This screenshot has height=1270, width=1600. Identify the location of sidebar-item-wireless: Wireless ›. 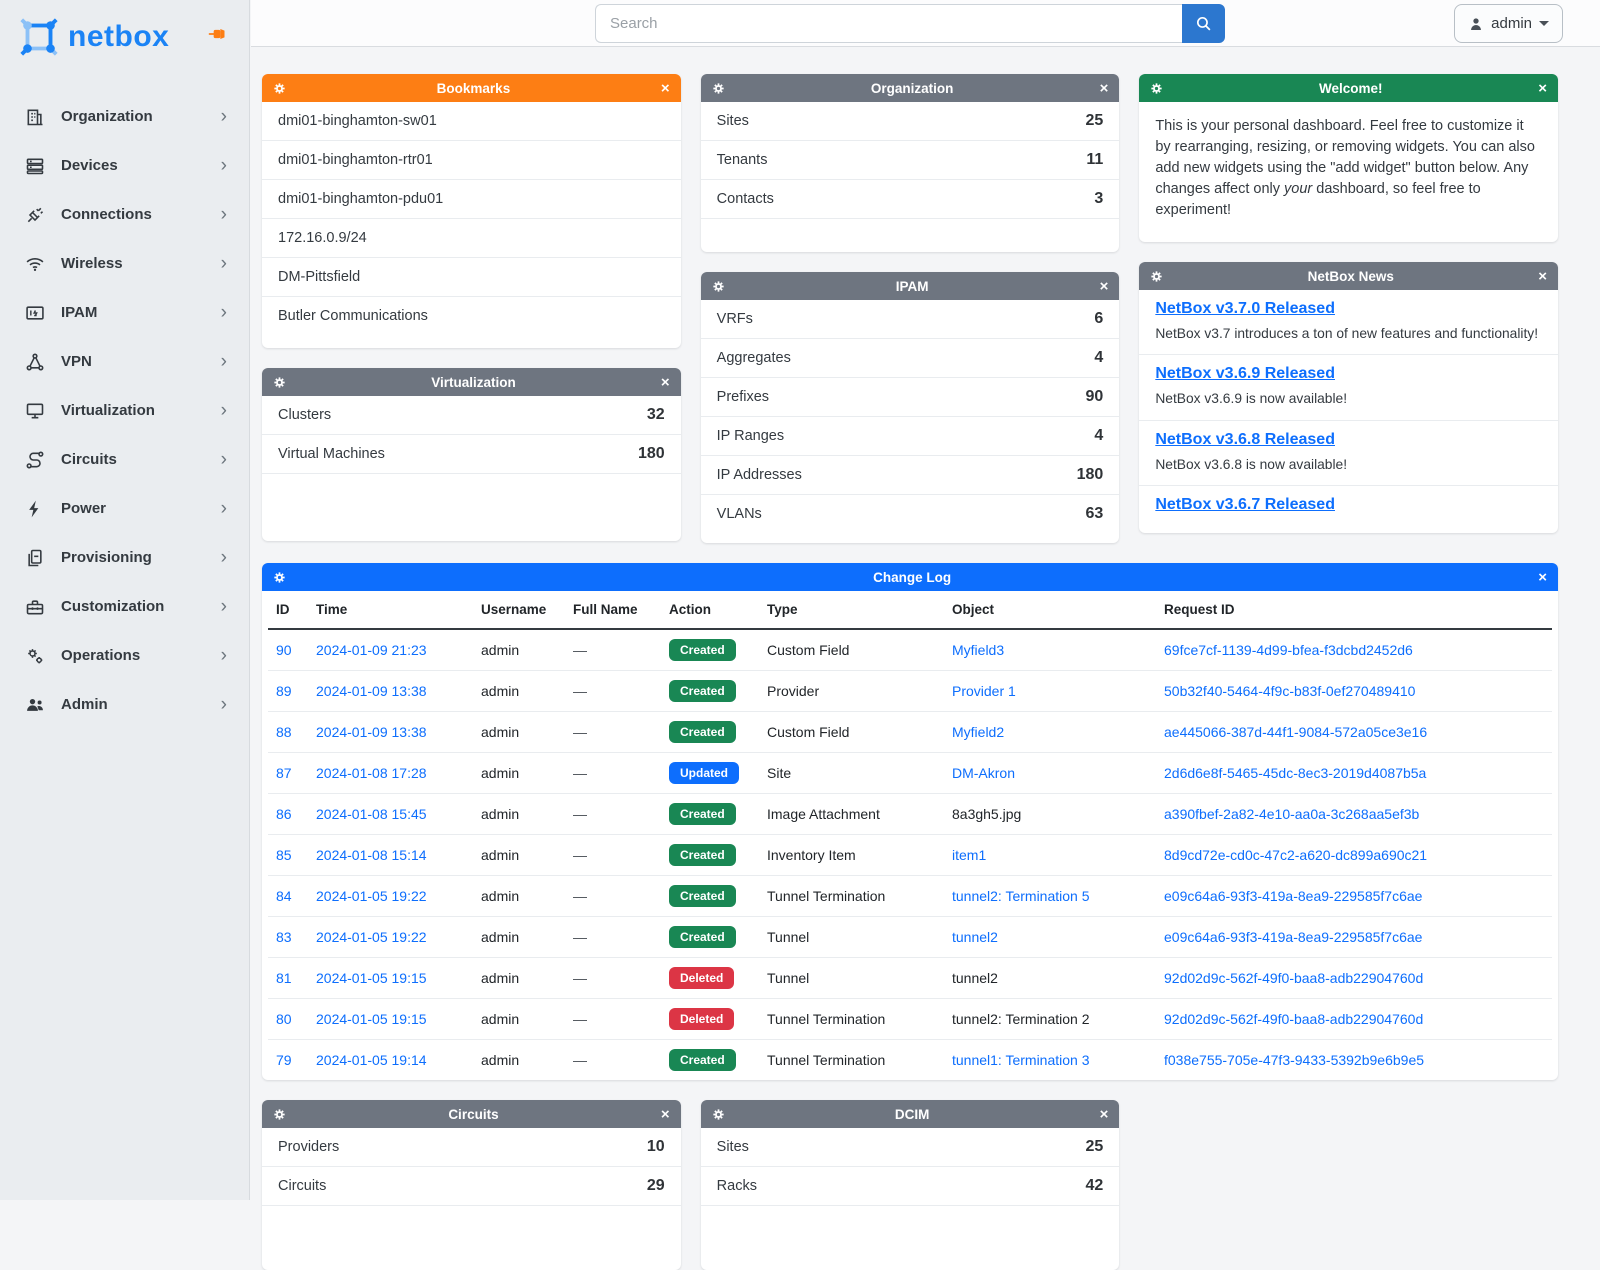
(124, 263).